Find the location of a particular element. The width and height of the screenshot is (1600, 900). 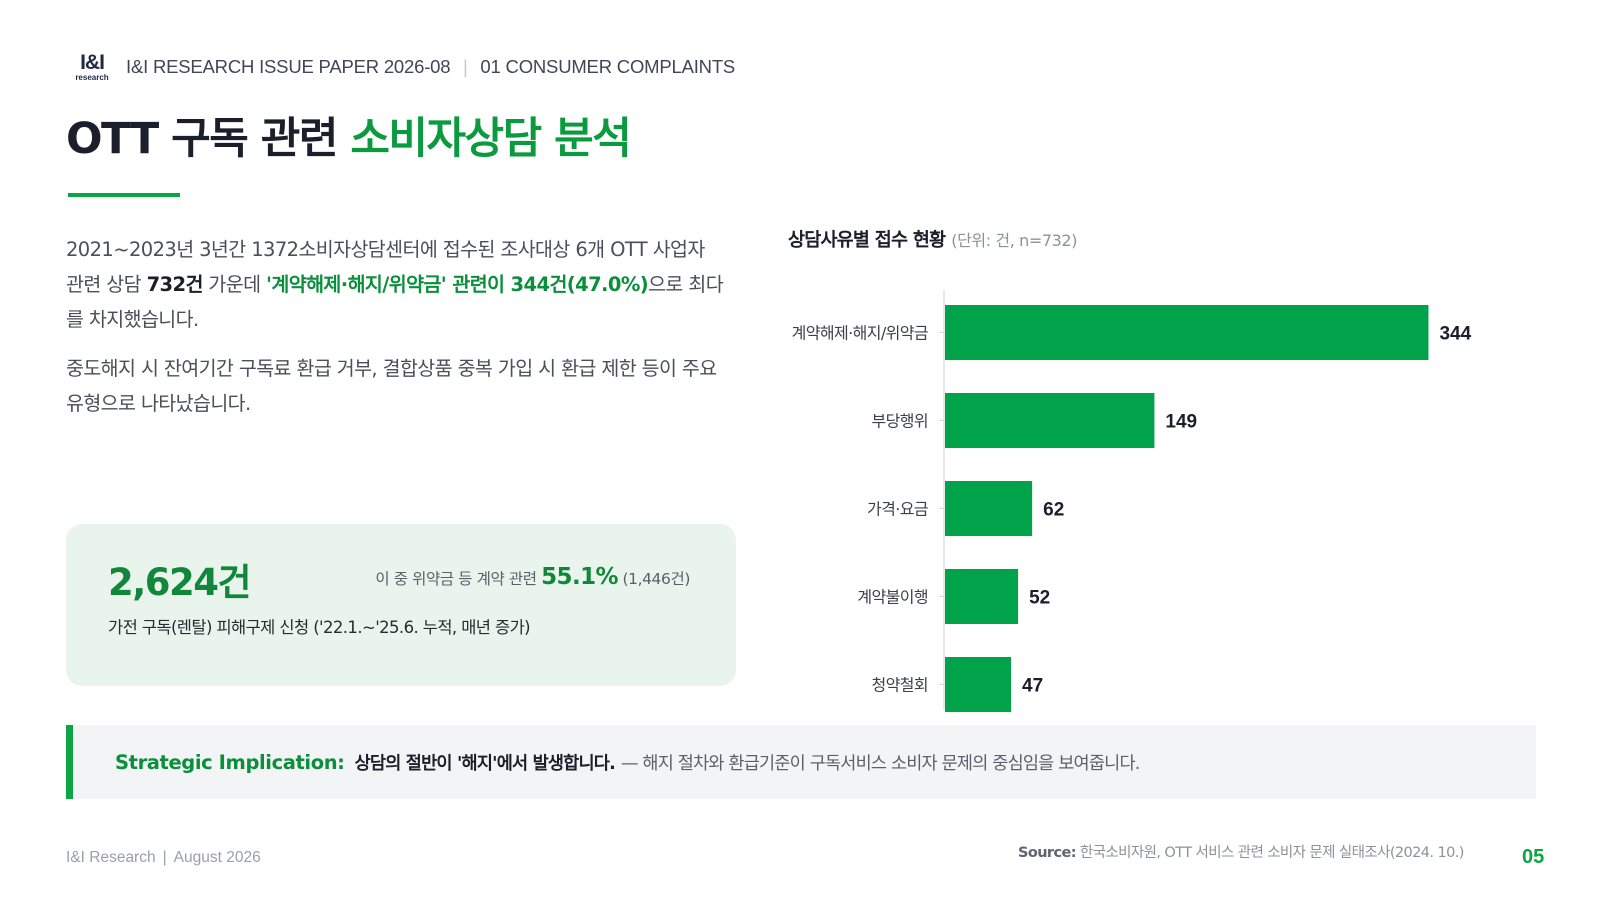

title-highlight: 소비자상담 분석 is located at coordinates (490, 139).